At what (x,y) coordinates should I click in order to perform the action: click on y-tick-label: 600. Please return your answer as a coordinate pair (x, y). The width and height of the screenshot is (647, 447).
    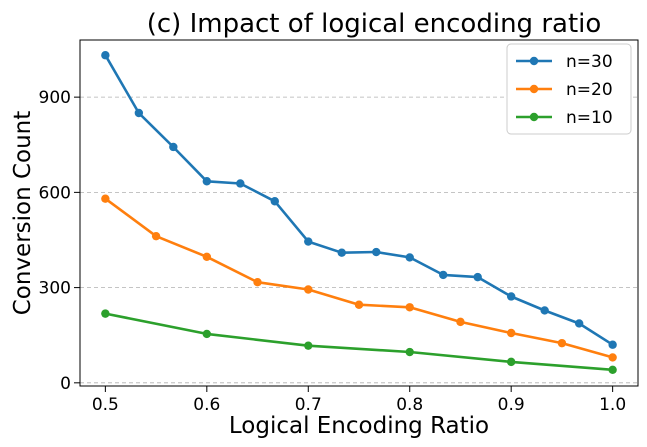
    Looking at the image, I should click on (55, 193).